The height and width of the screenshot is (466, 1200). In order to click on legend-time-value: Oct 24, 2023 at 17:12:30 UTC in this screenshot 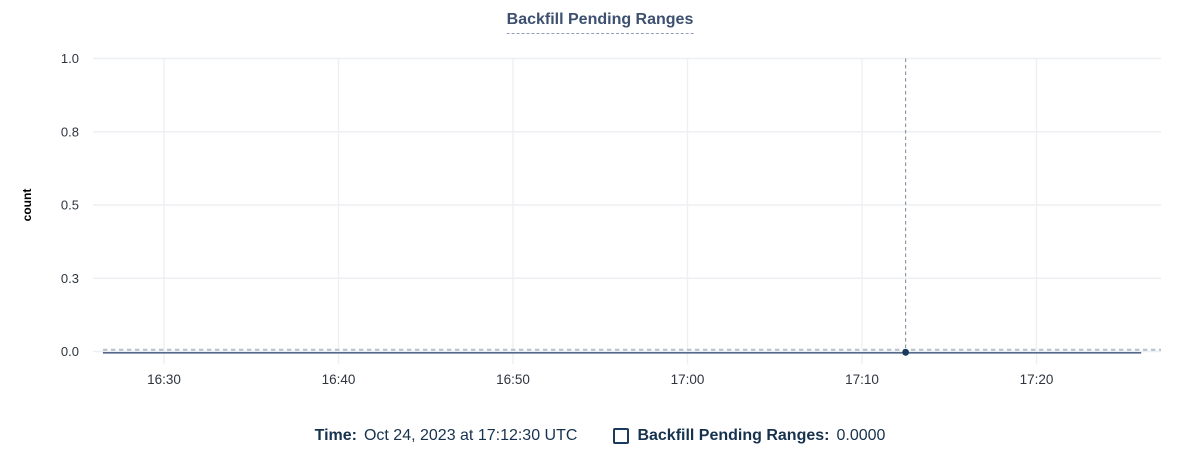, I will do `click(470, 435)`.